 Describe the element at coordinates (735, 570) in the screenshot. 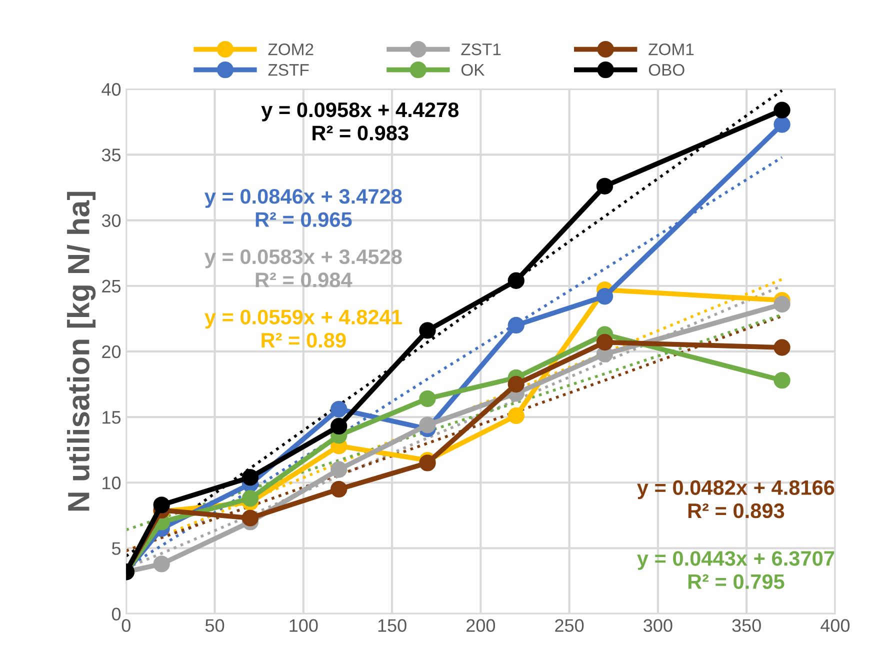

I see `annotation: y = 0.0443x + 6.3707 R² = 0.795` at that location.